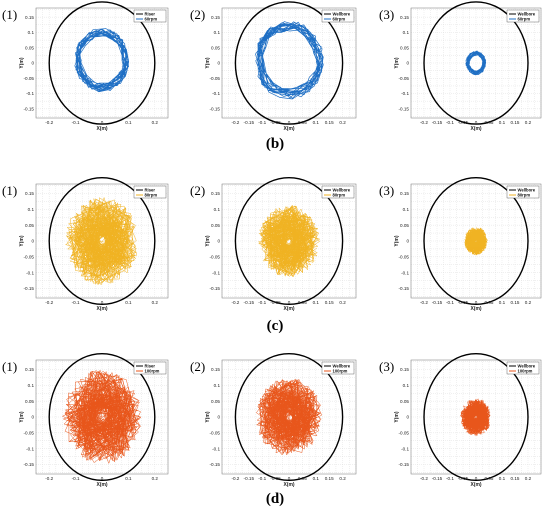 Image resolution: width=550 pixels, height=520 pixels. Describe the element at coordinates (29, 369) in the screenshot. I see `y-tick-label: 0.15` at that location.